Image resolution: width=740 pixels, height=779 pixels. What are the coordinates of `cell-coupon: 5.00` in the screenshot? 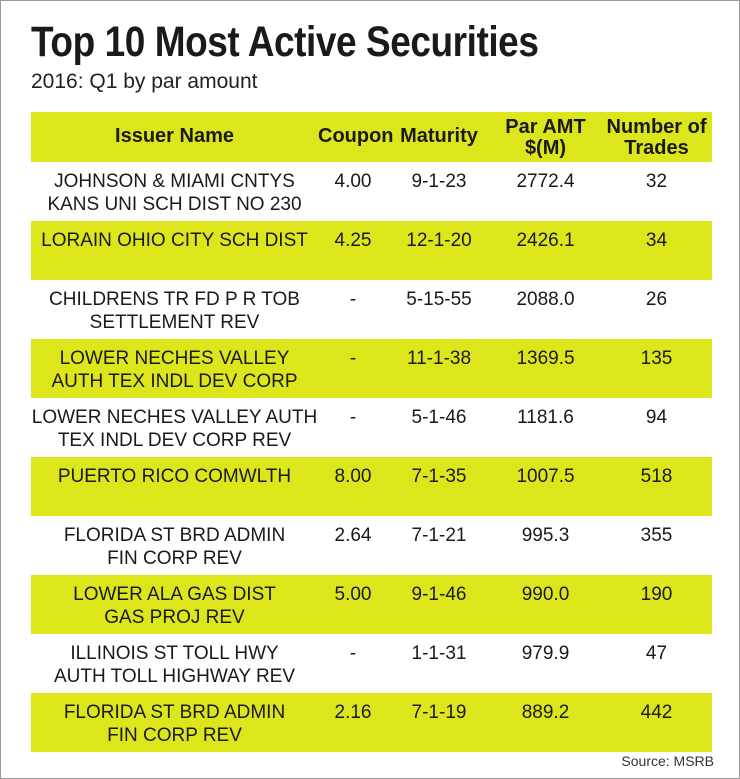 It's located at (353, 594).